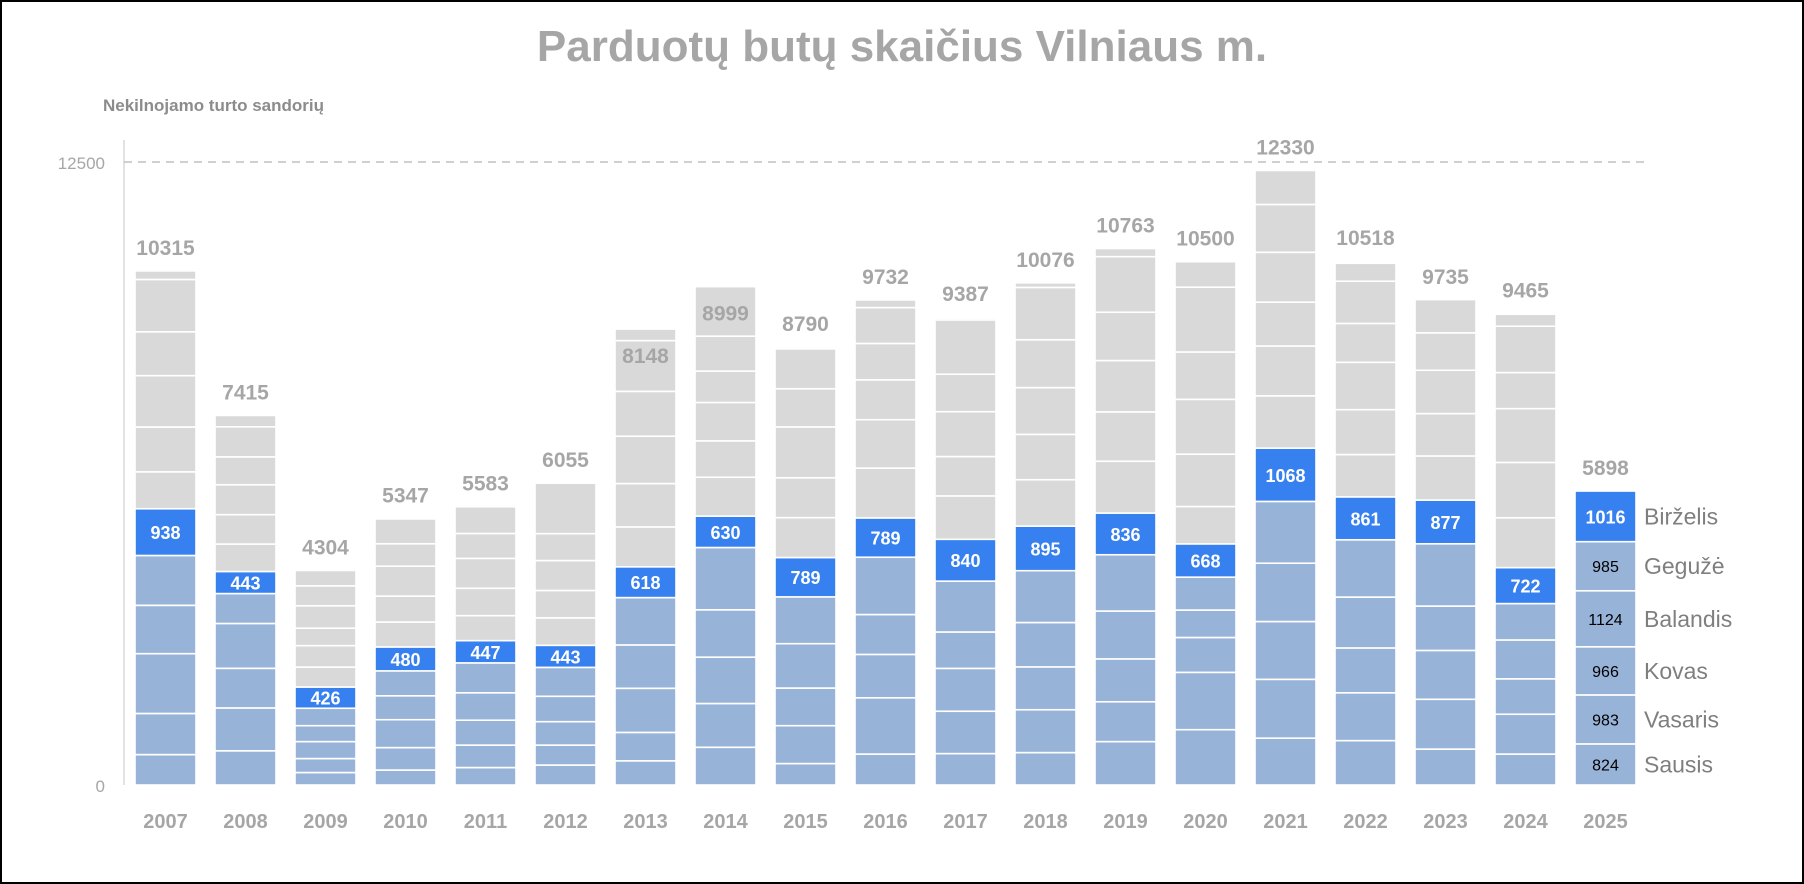 The height and width of the screenshot is (884, 1804). What do you see at coordinates (485, 822) in the screenshot?
I see `x-tick-label: 2011` at bounding box center [485, 822].